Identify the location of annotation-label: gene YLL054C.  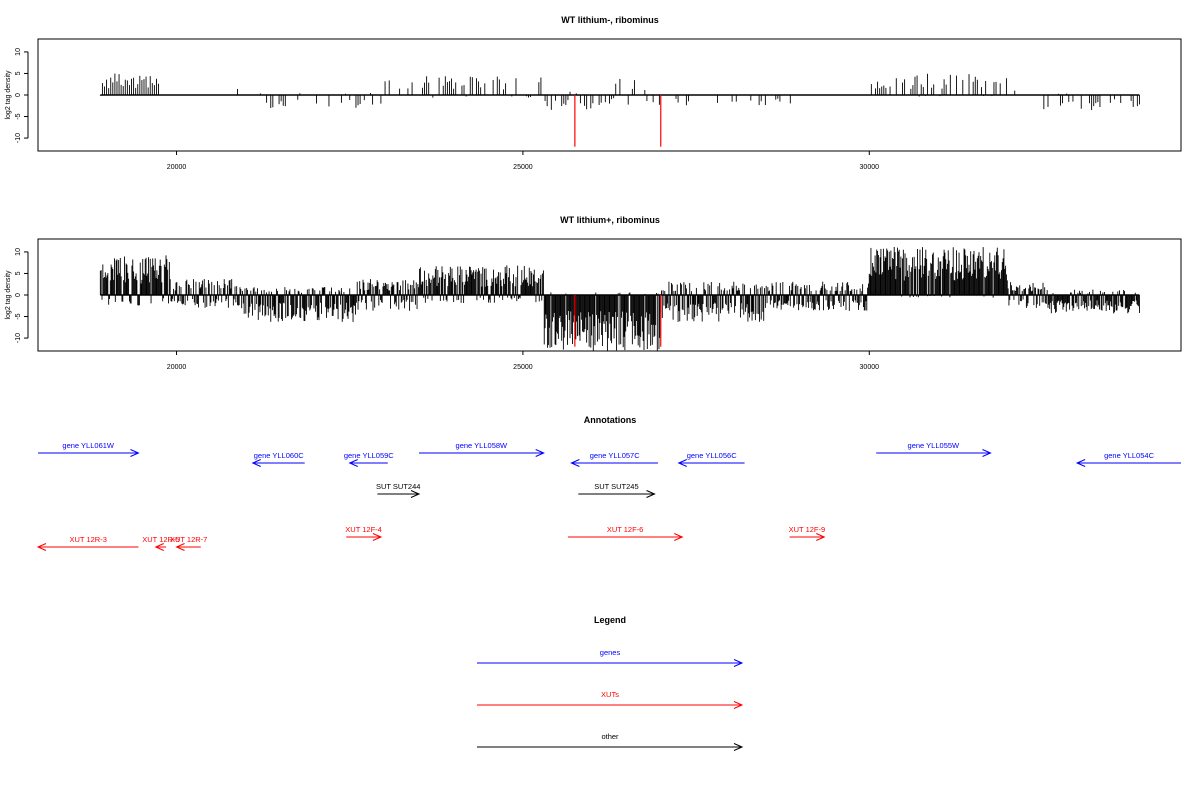
(1129, 455).